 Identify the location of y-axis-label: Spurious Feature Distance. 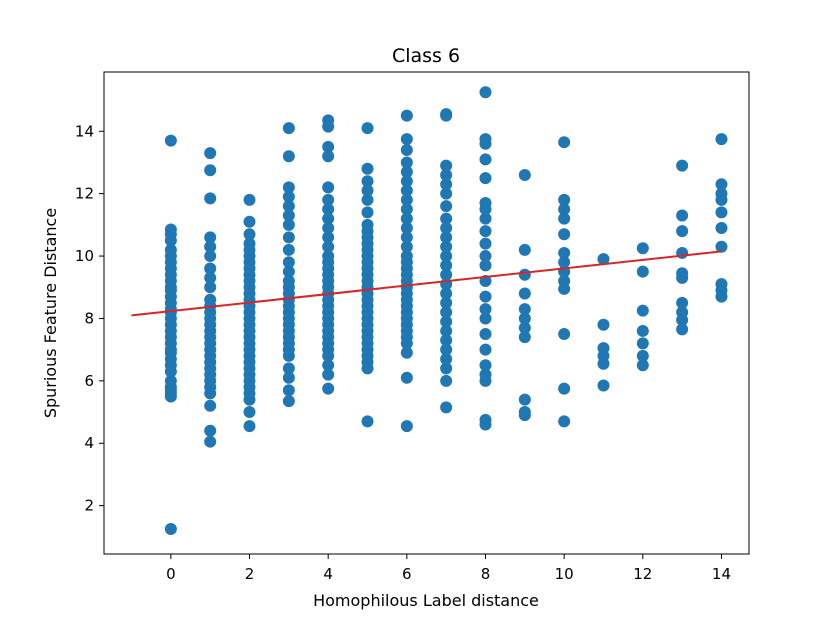
(50, 313).